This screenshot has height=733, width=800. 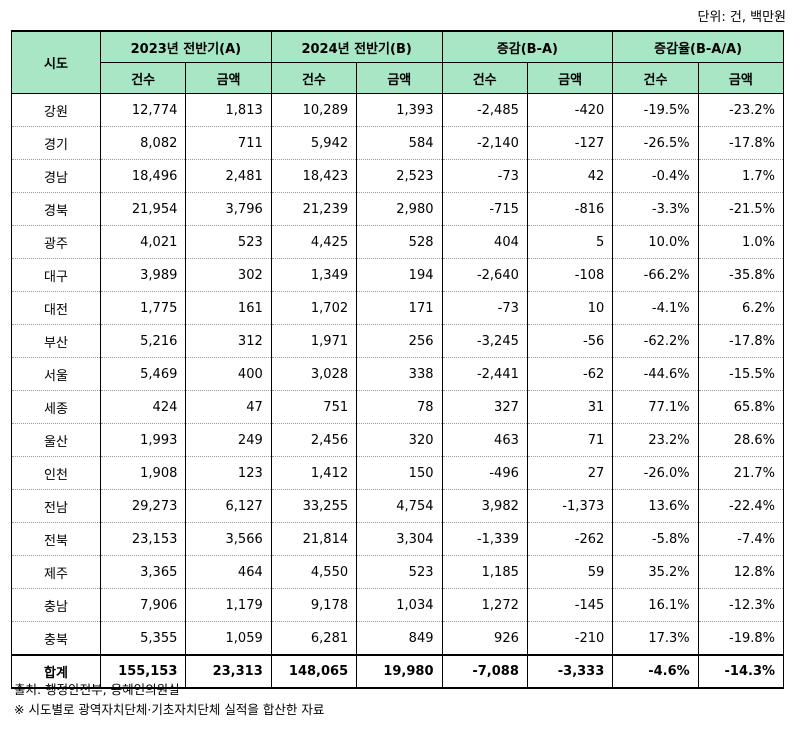 What do you see at coordinates (314, 407) in the screenshot?
I see `value-cell: 751` at bounding box center [314, 407].